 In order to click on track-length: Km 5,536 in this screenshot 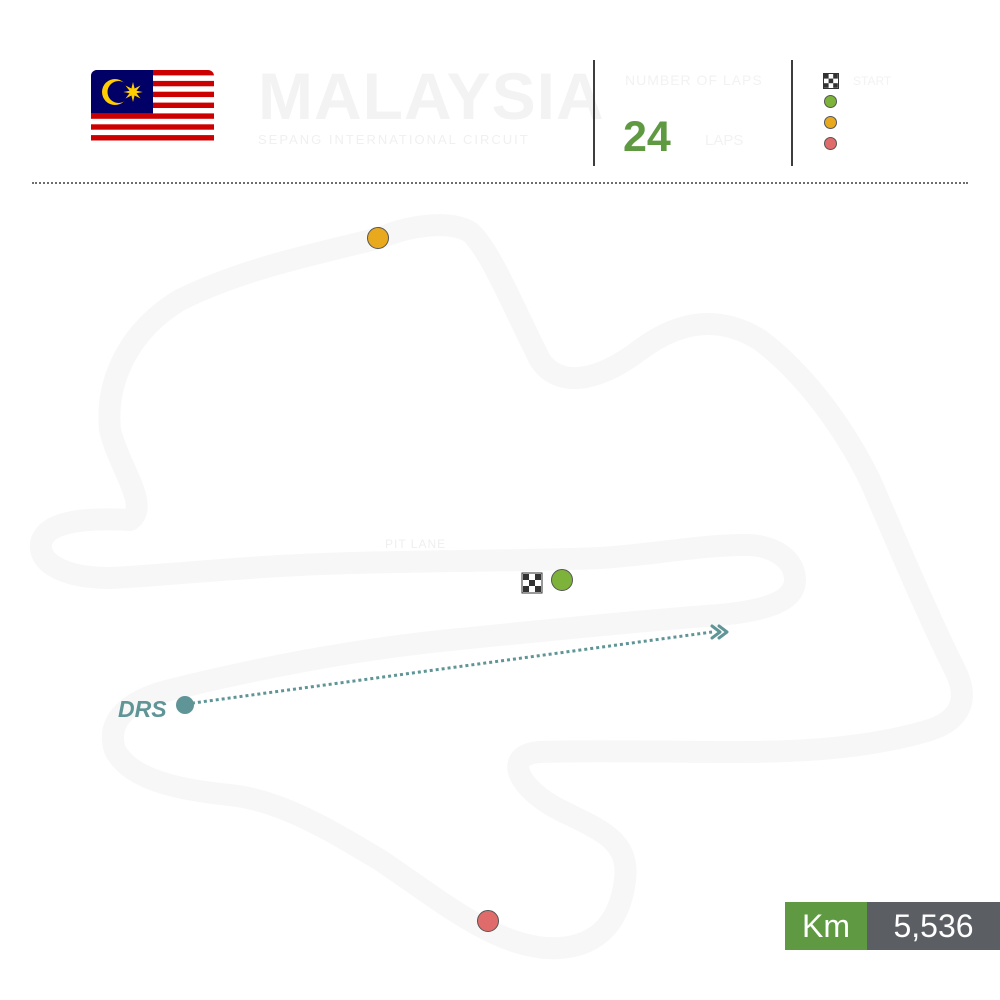, I will do `click(892, 926)`.